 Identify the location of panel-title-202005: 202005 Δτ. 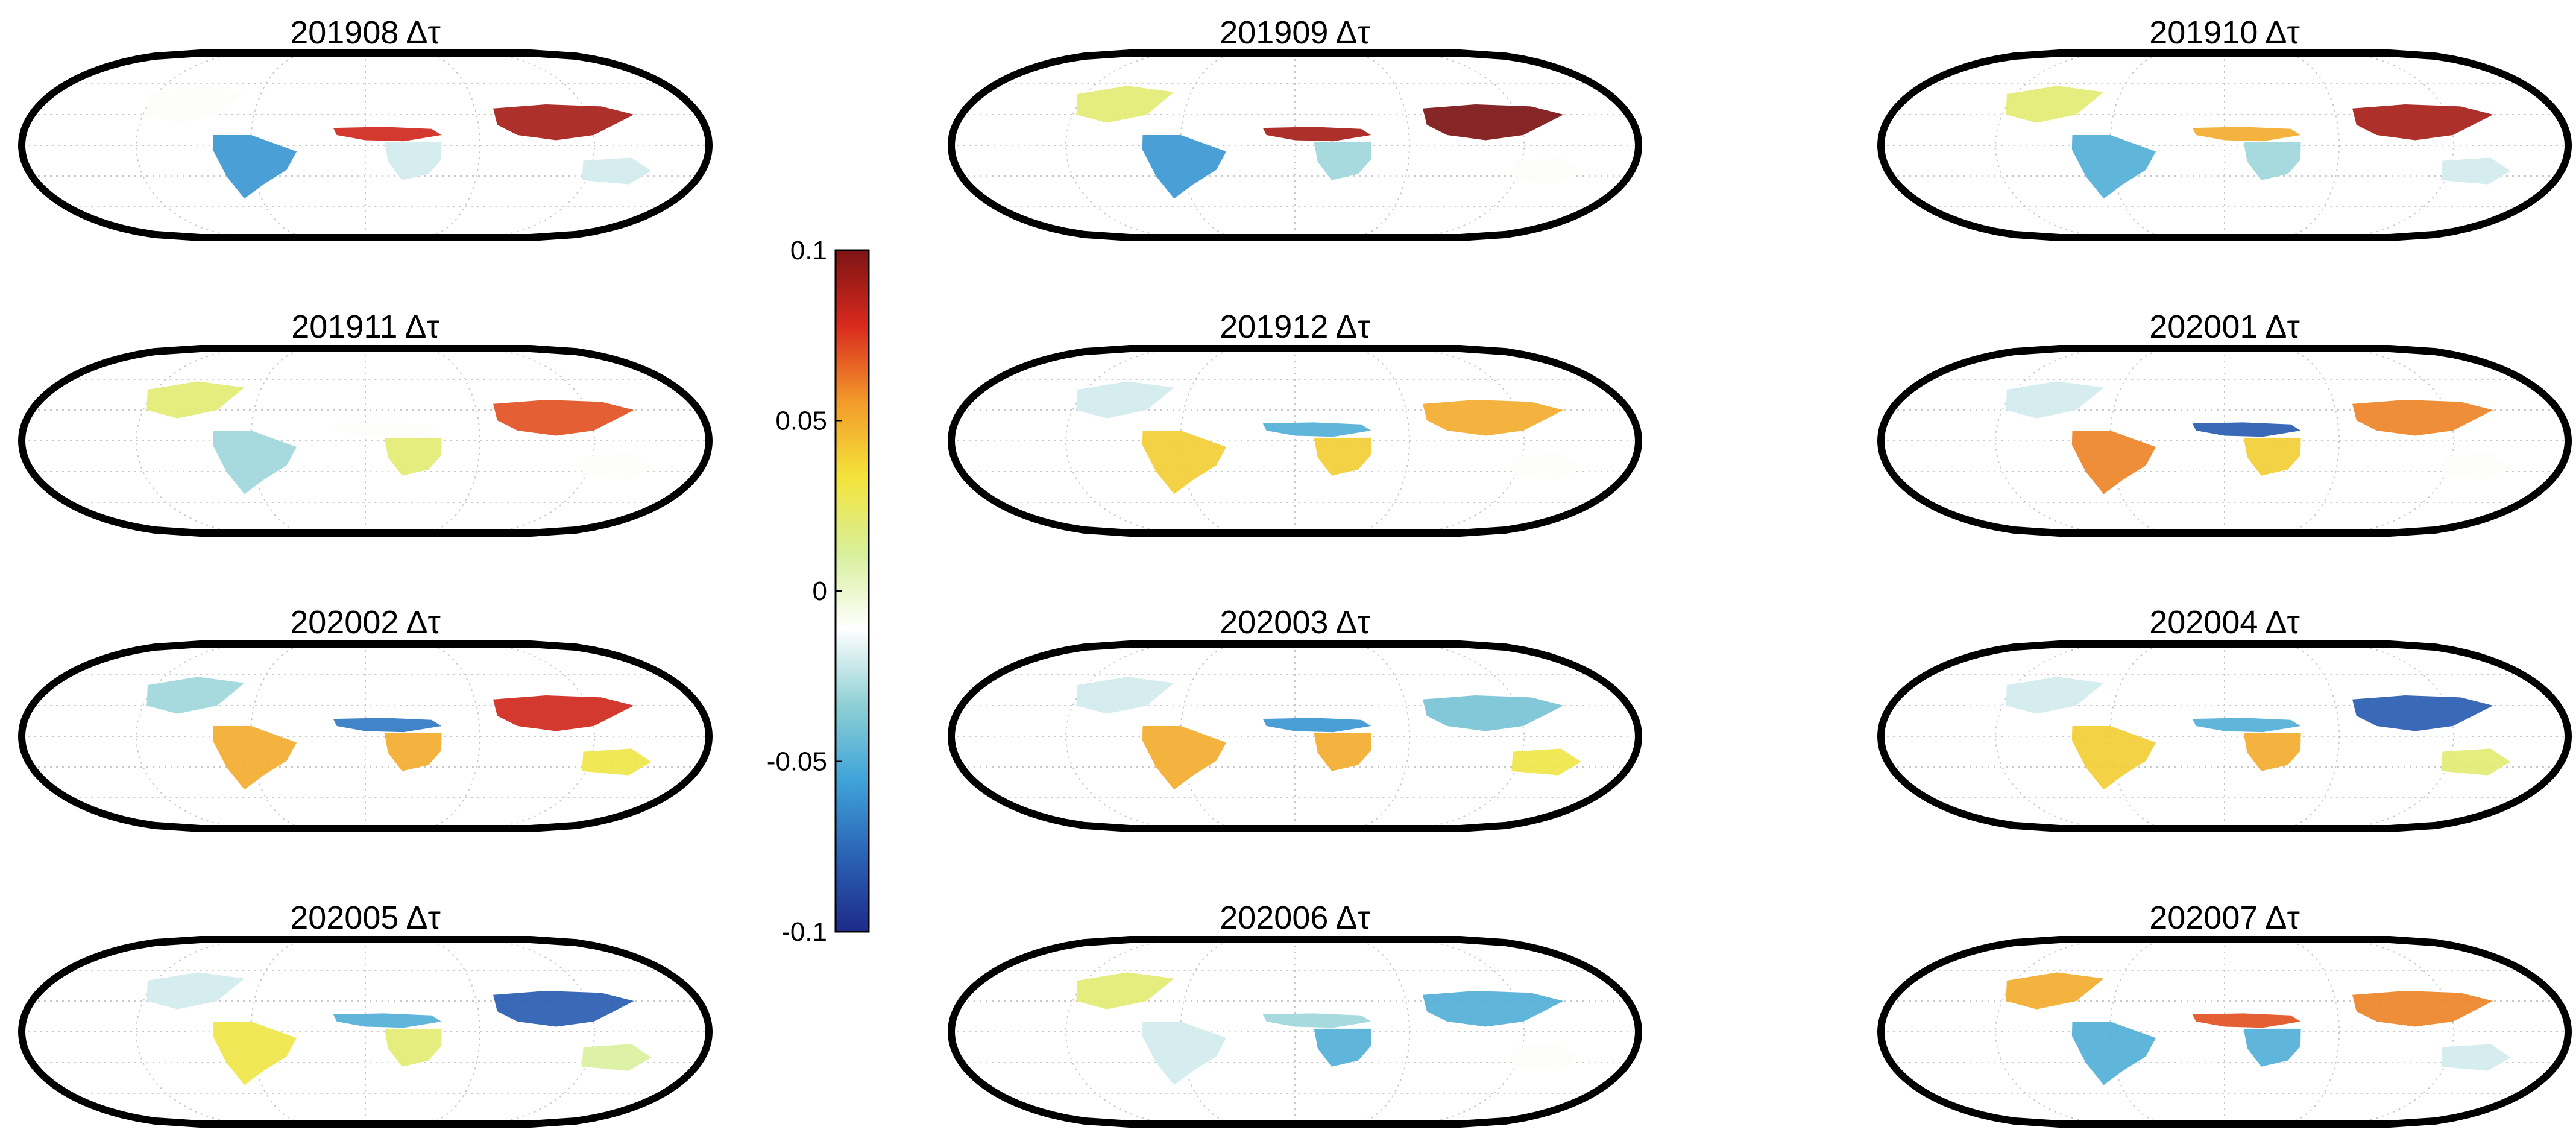
(365, 918).